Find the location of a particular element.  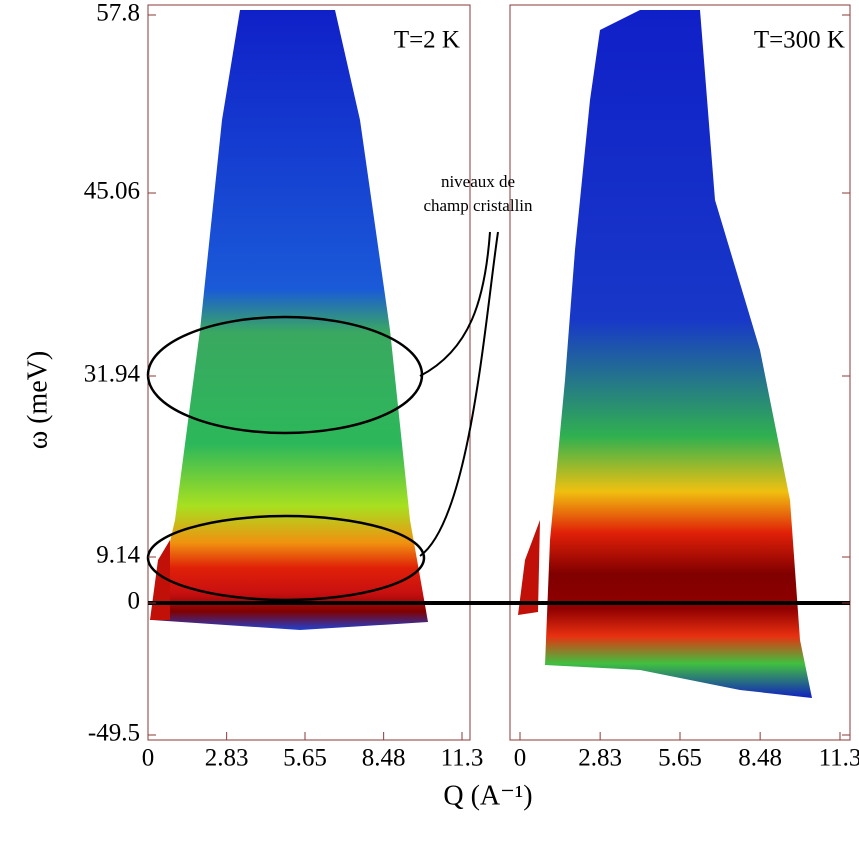

y-tick-label: 45.06 is located at coordinates (112, 191).